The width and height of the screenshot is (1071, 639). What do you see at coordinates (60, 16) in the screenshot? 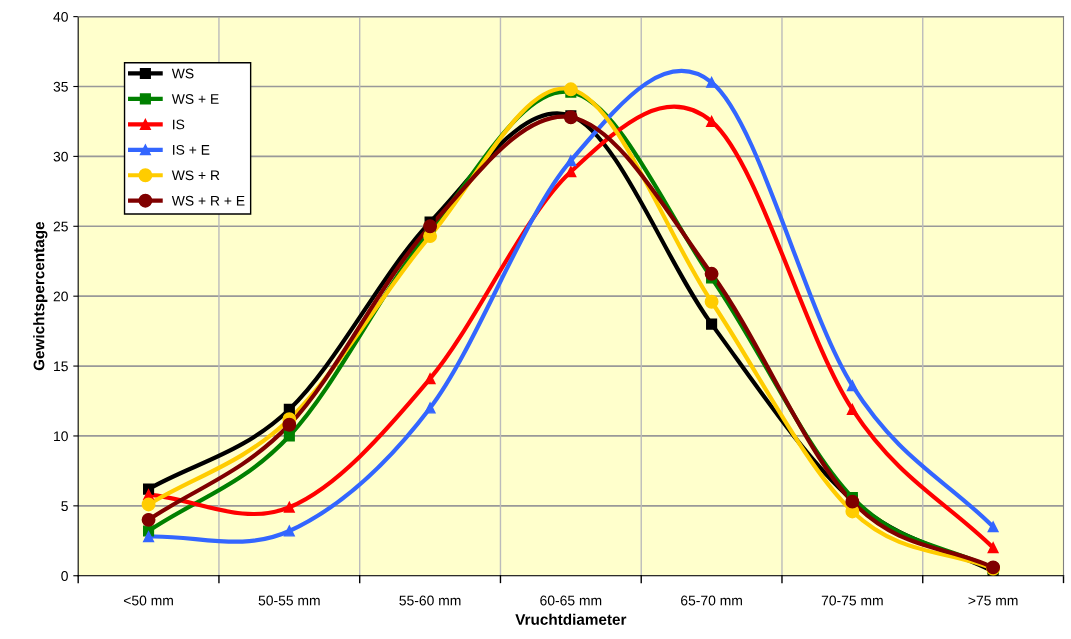
I see `y-tick-label: 40` at bounding box center [60, 16].